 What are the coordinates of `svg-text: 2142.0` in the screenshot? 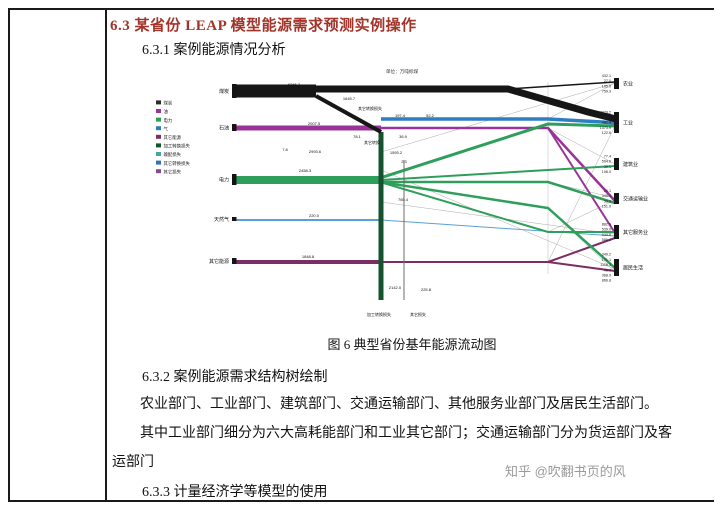 It's located at (395, 287).